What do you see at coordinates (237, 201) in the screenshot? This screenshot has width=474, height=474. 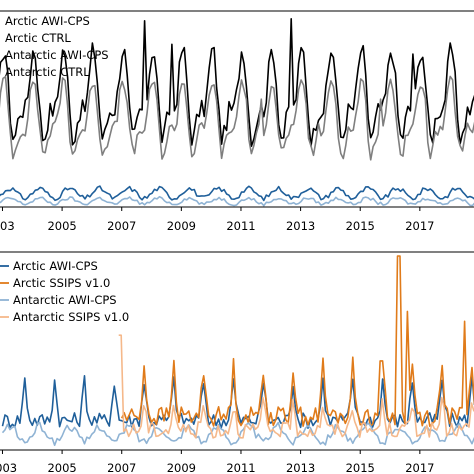 I see `series-line-antarctic-ctrl` at bounding box center [237, 201].